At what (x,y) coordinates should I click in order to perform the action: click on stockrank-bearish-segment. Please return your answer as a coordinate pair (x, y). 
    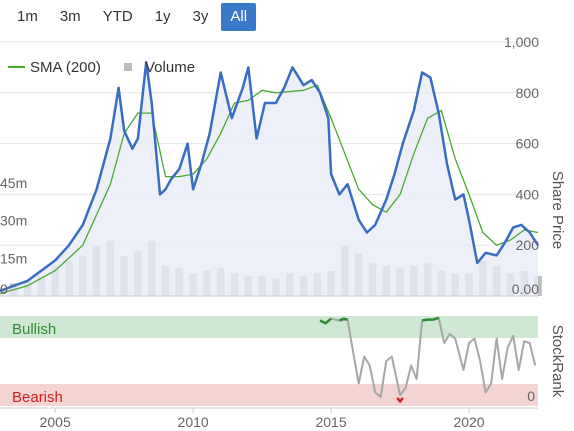
    Looking at the image, I should click on (400, 400).